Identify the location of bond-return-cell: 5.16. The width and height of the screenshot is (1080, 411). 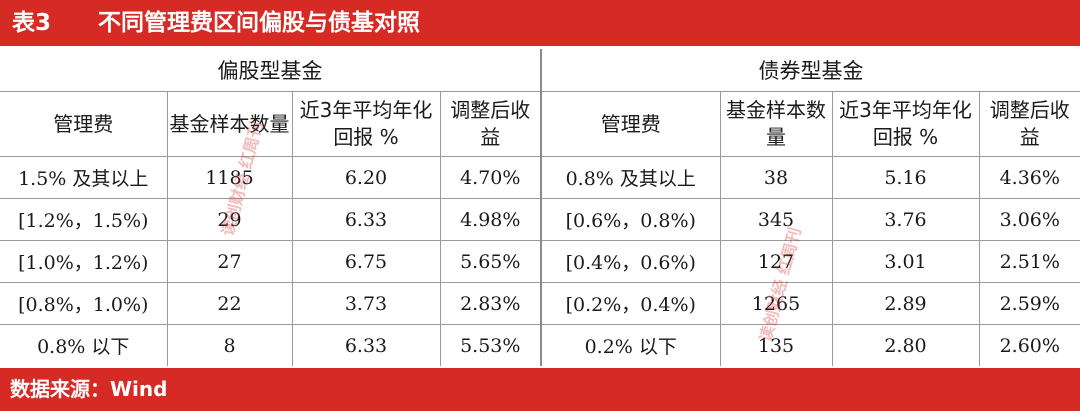
(905, 177).